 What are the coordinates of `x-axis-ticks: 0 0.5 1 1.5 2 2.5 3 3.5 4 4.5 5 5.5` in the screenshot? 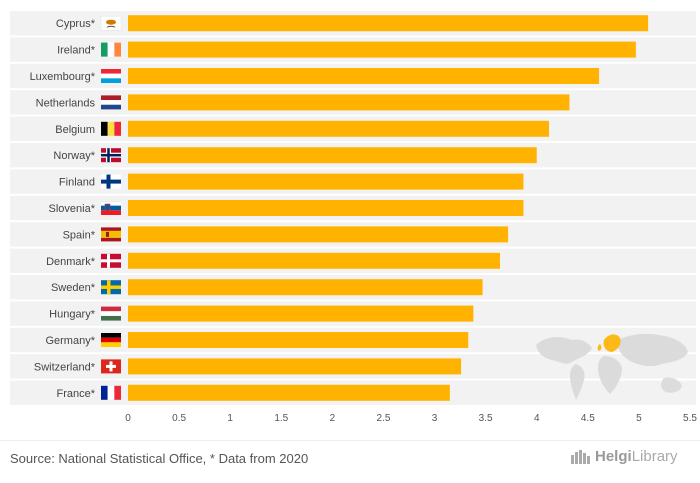 It's located at (411, 418).